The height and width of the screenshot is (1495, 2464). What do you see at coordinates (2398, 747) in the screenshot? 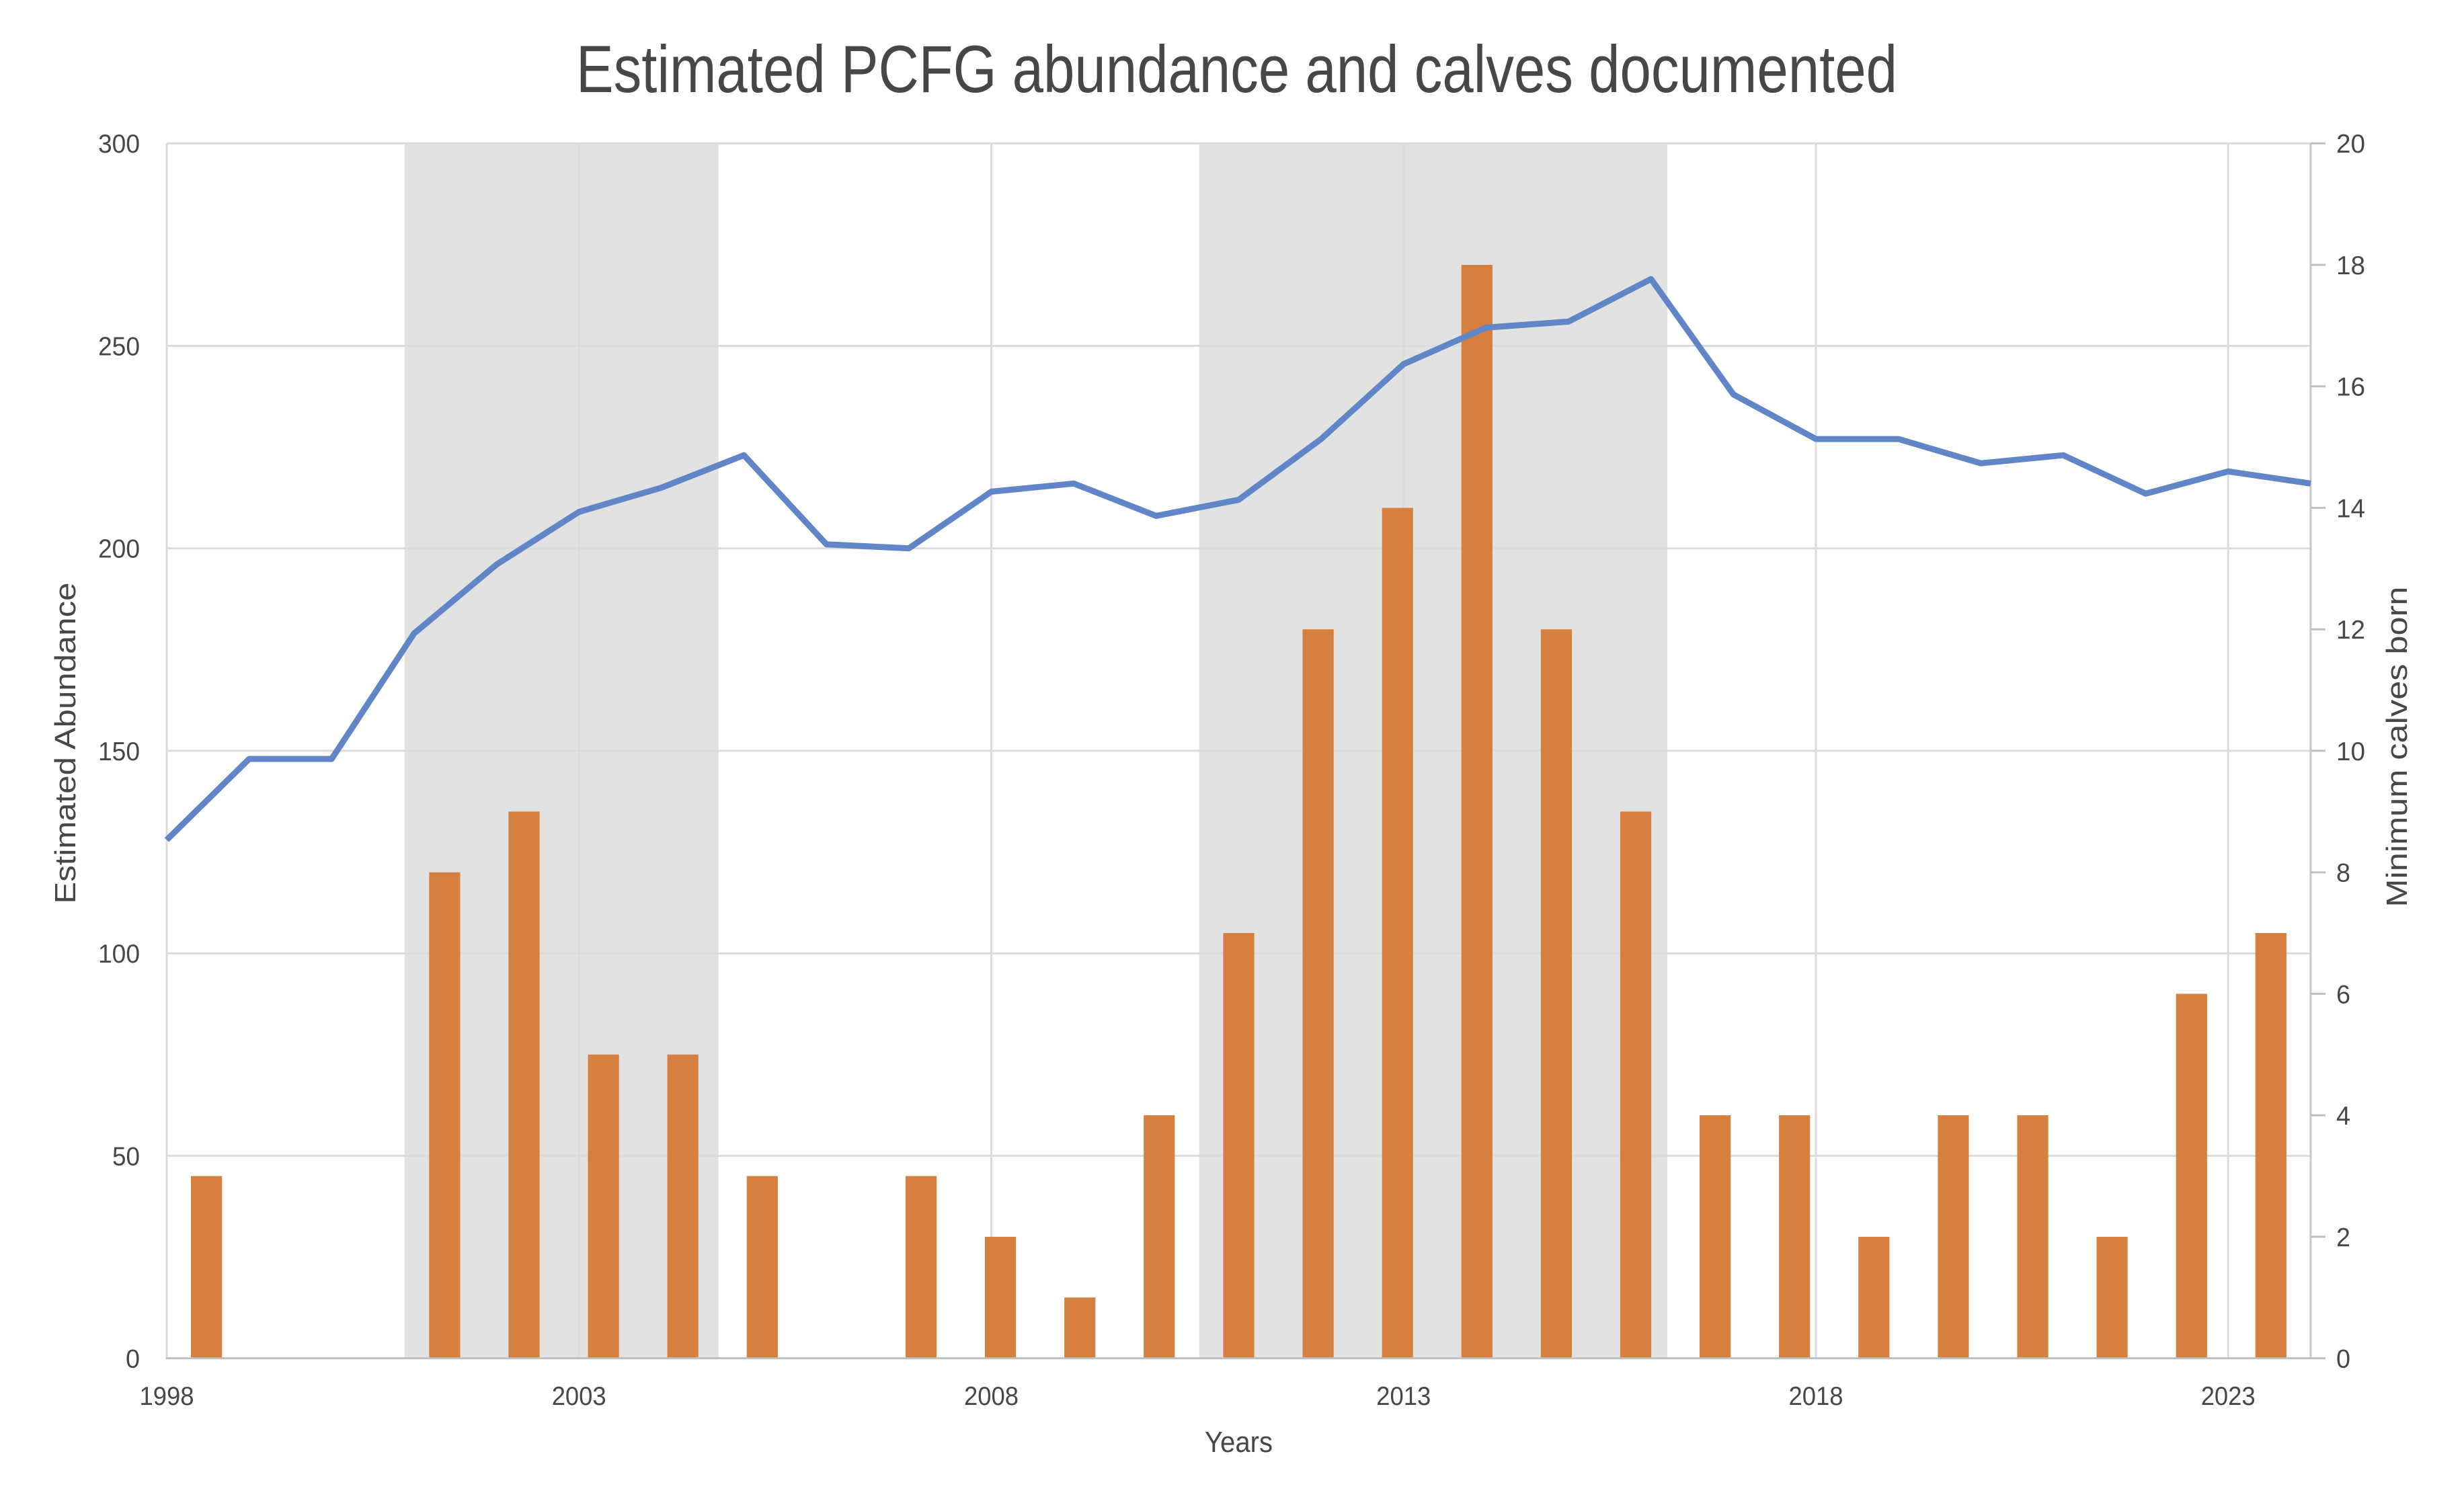
I see `svg-text: Minimum calves born` at bounding box center [2398, 747].